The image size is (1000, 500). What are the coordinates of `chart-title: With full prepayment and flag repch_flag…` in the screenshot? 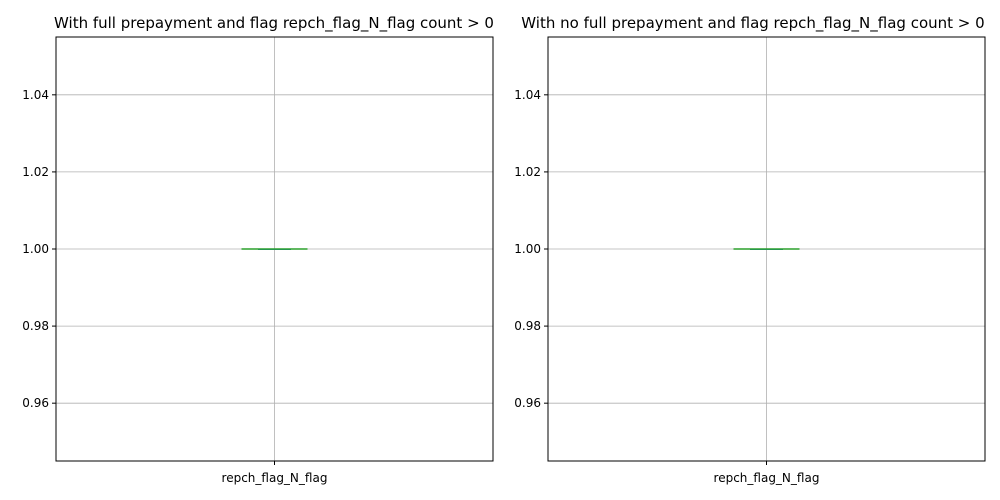 It's located at (274, 23).